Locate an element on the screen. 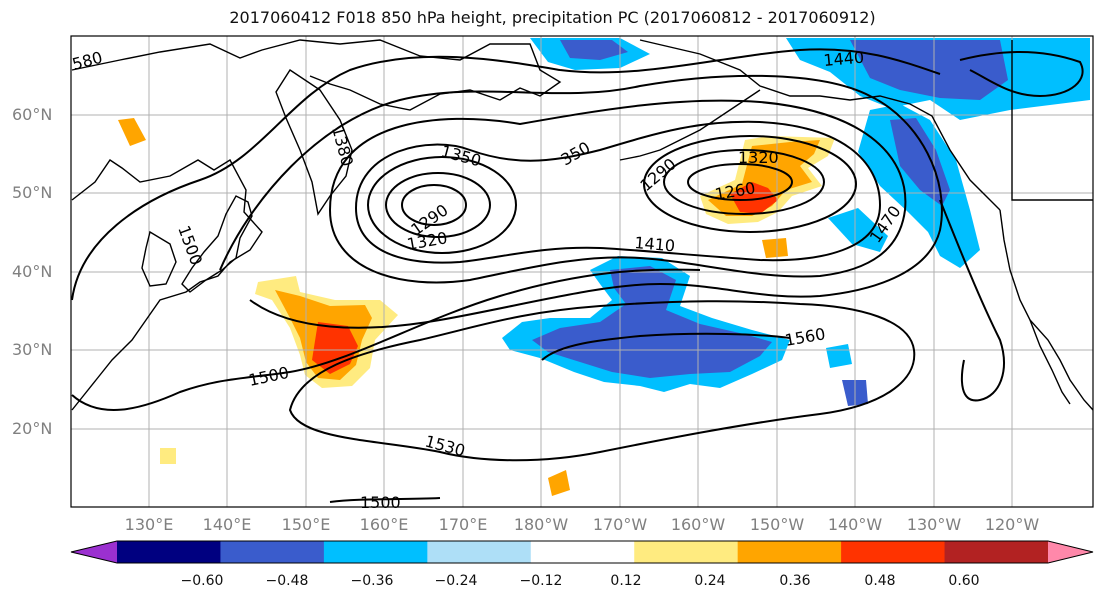 This screenshot has height=601, width=1105. colorbar-tick: 0.48 is located at coordinates (880, 581).